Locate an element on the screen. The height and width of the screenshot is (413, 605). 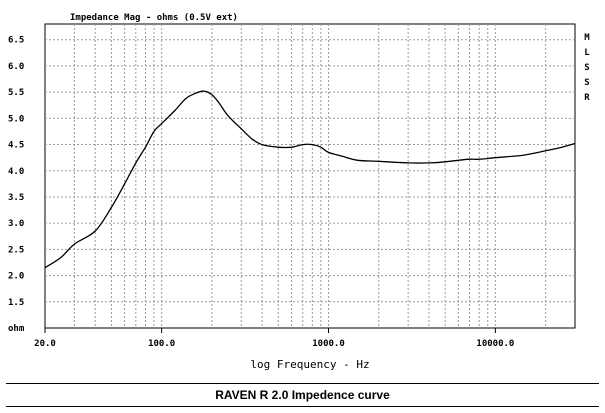
y-tick-label: 3.5 is located at coordinates (16, 198).